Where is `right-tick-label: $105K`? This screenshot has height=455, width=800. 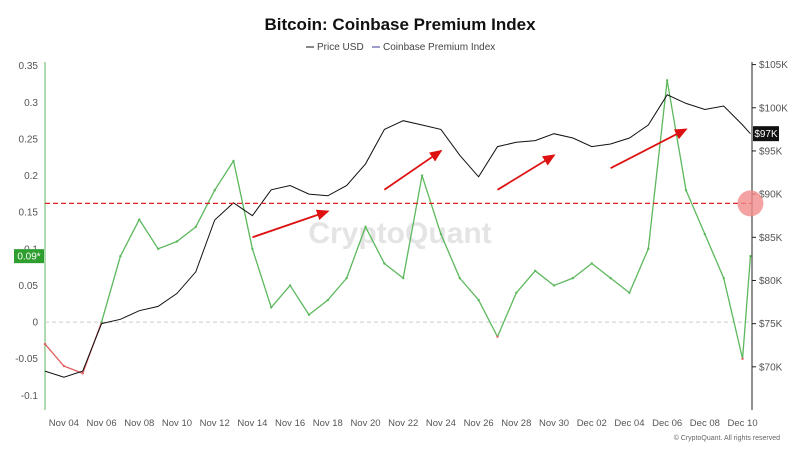 right-tick-label: $105K is located at coordinates (773, 65).